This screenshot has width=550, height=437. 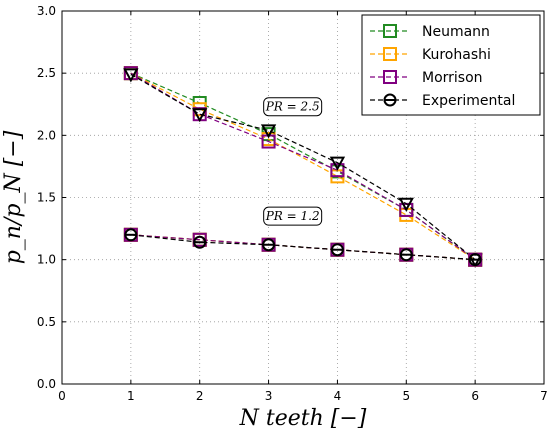 What do you see at coordinates (452, 78) in the screenshot?
I see `legend-label: Morrison` at bounding box center [452, 78].